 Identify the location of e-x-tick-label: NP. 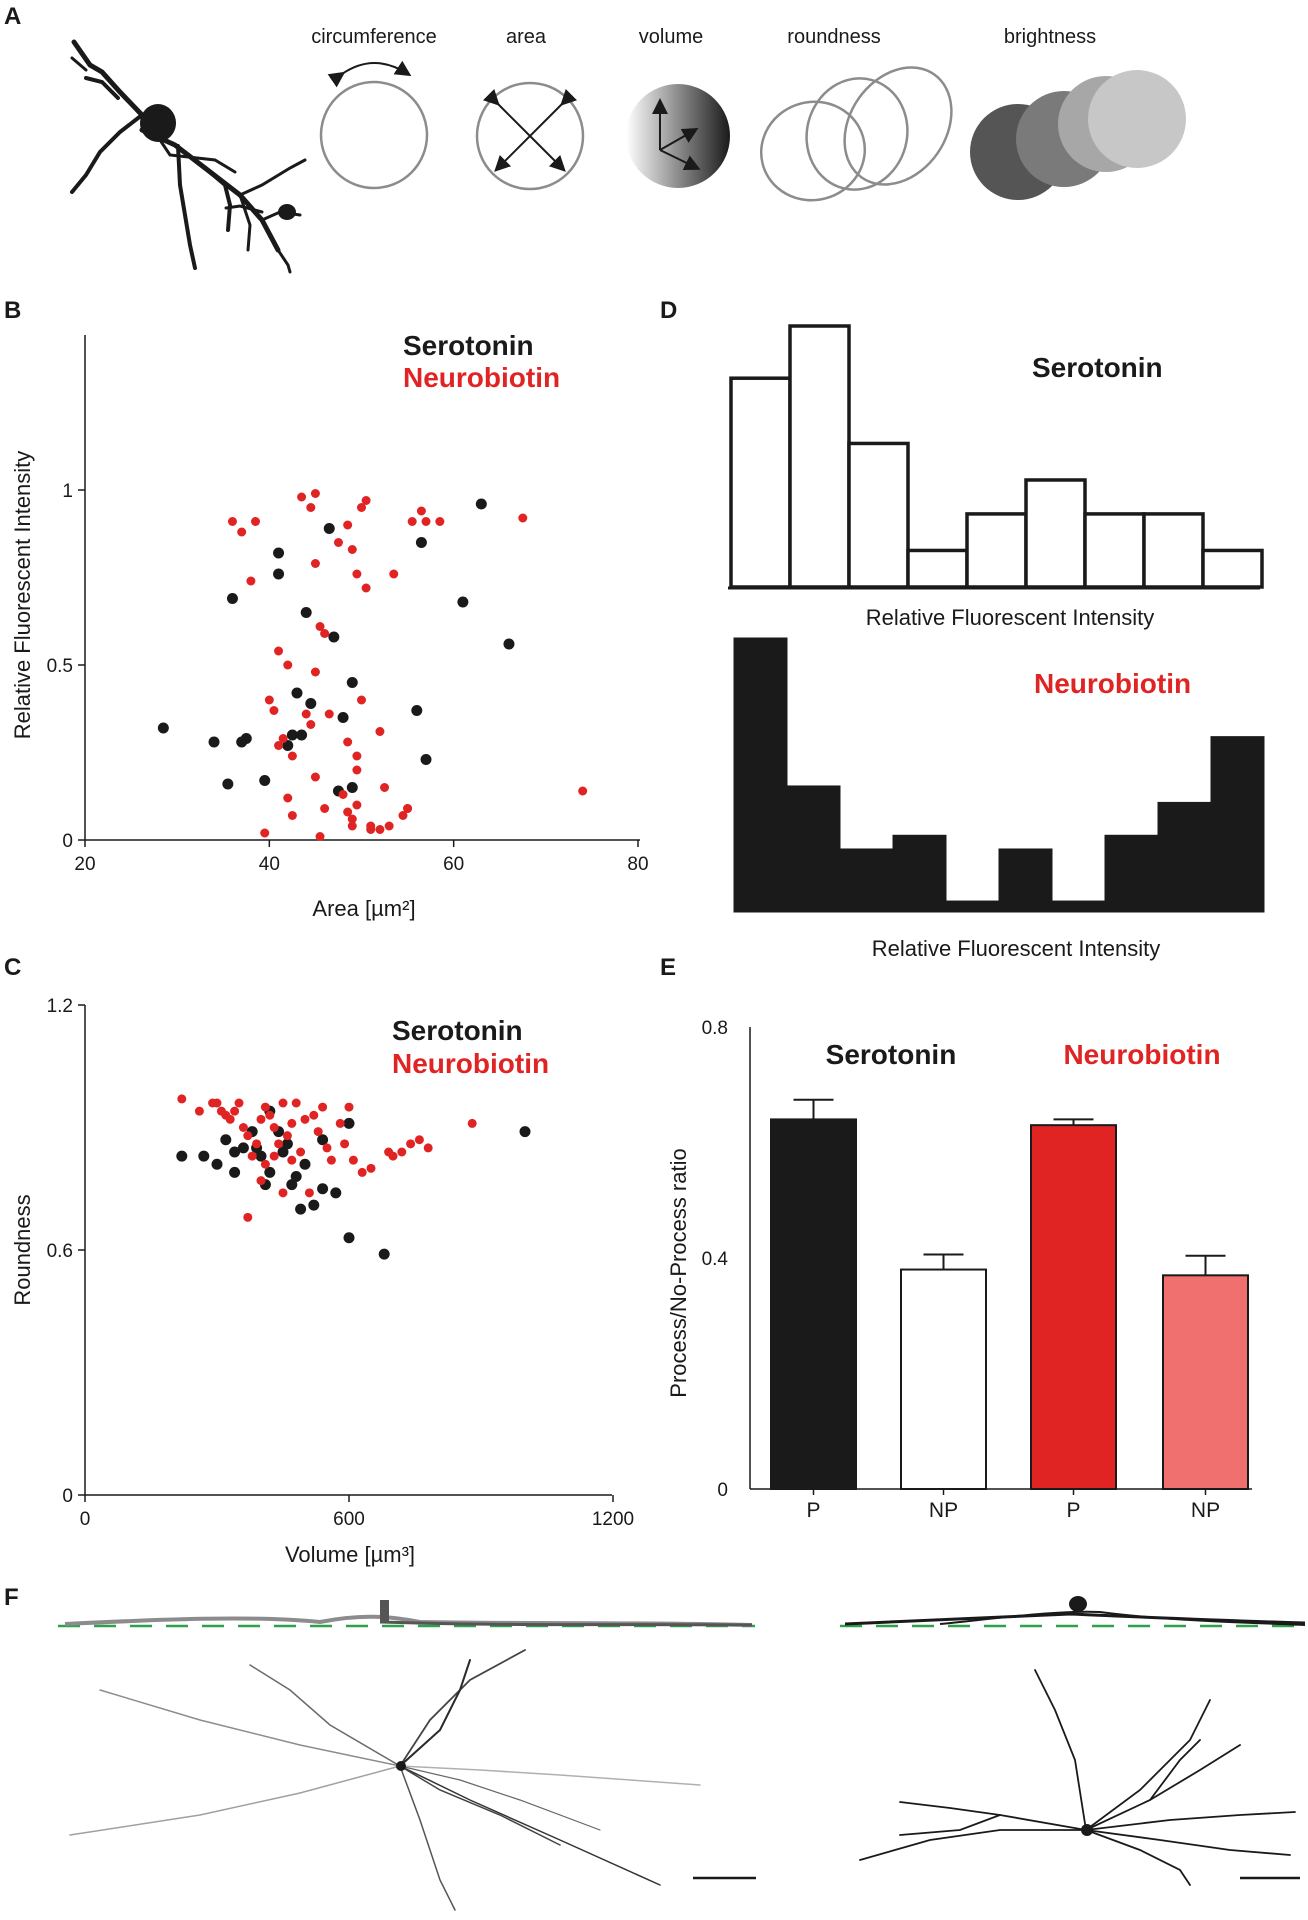
(943, 1510).